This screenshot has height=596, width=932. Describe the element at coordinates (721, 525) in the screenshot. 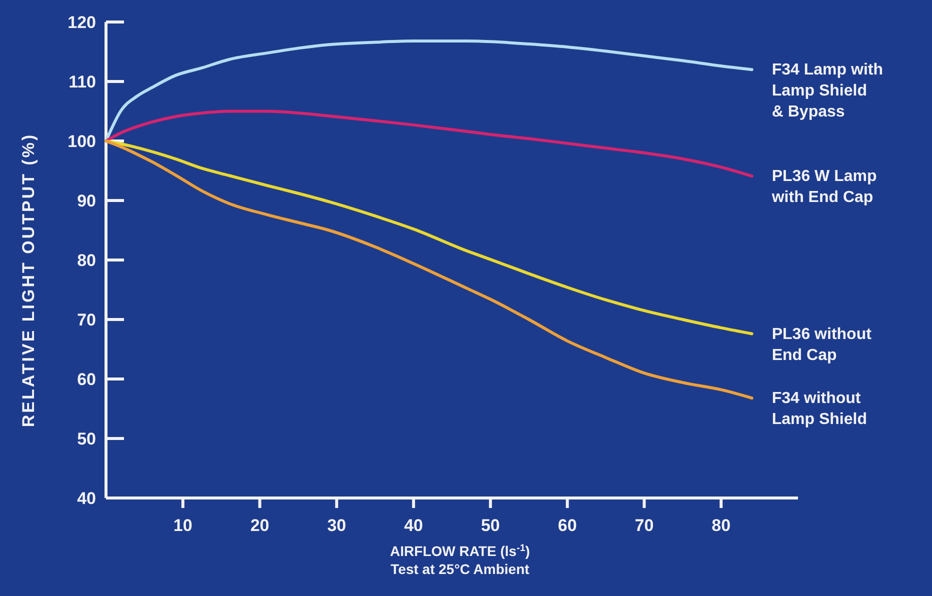

I see `x-tick-label: 80` at that location.